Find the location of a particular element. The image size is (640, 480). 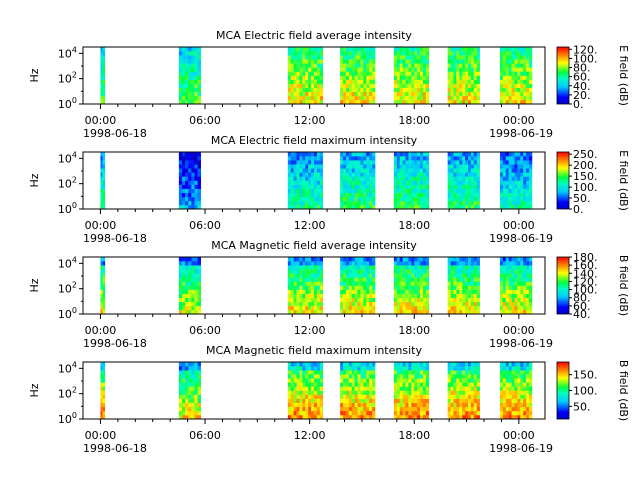

x-tick-label: 00:00 is located at coordinates (519, 225).